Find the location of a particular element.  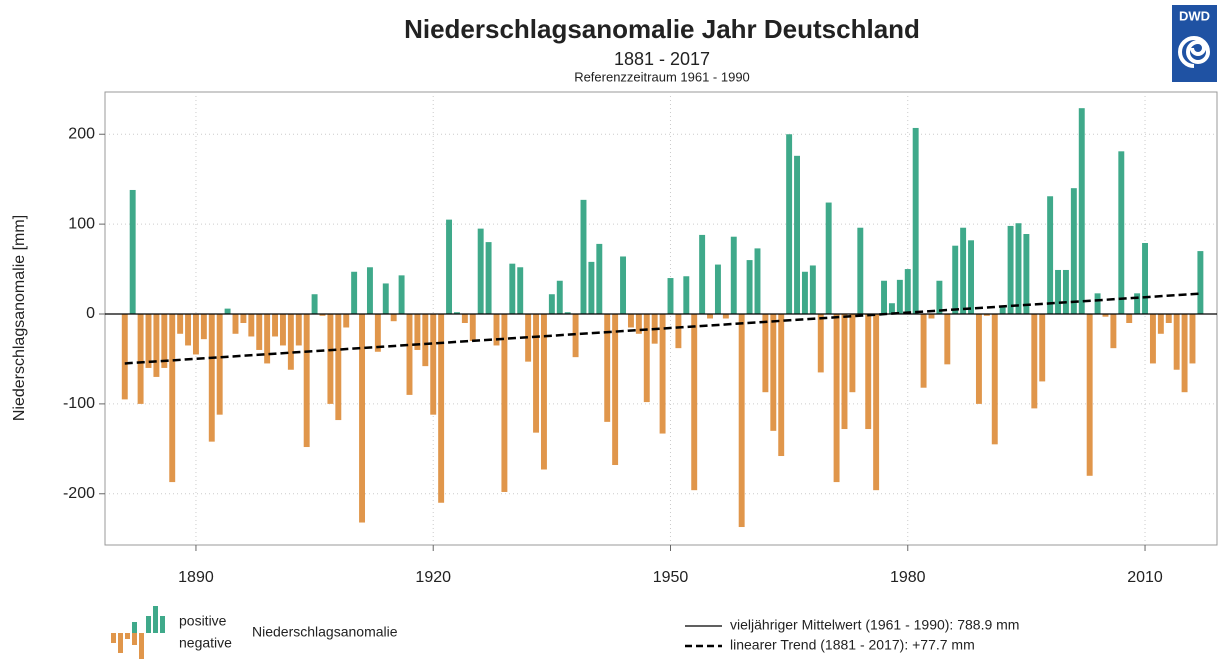

x-tick-label: 1980 is located at coordinates (908, 577).